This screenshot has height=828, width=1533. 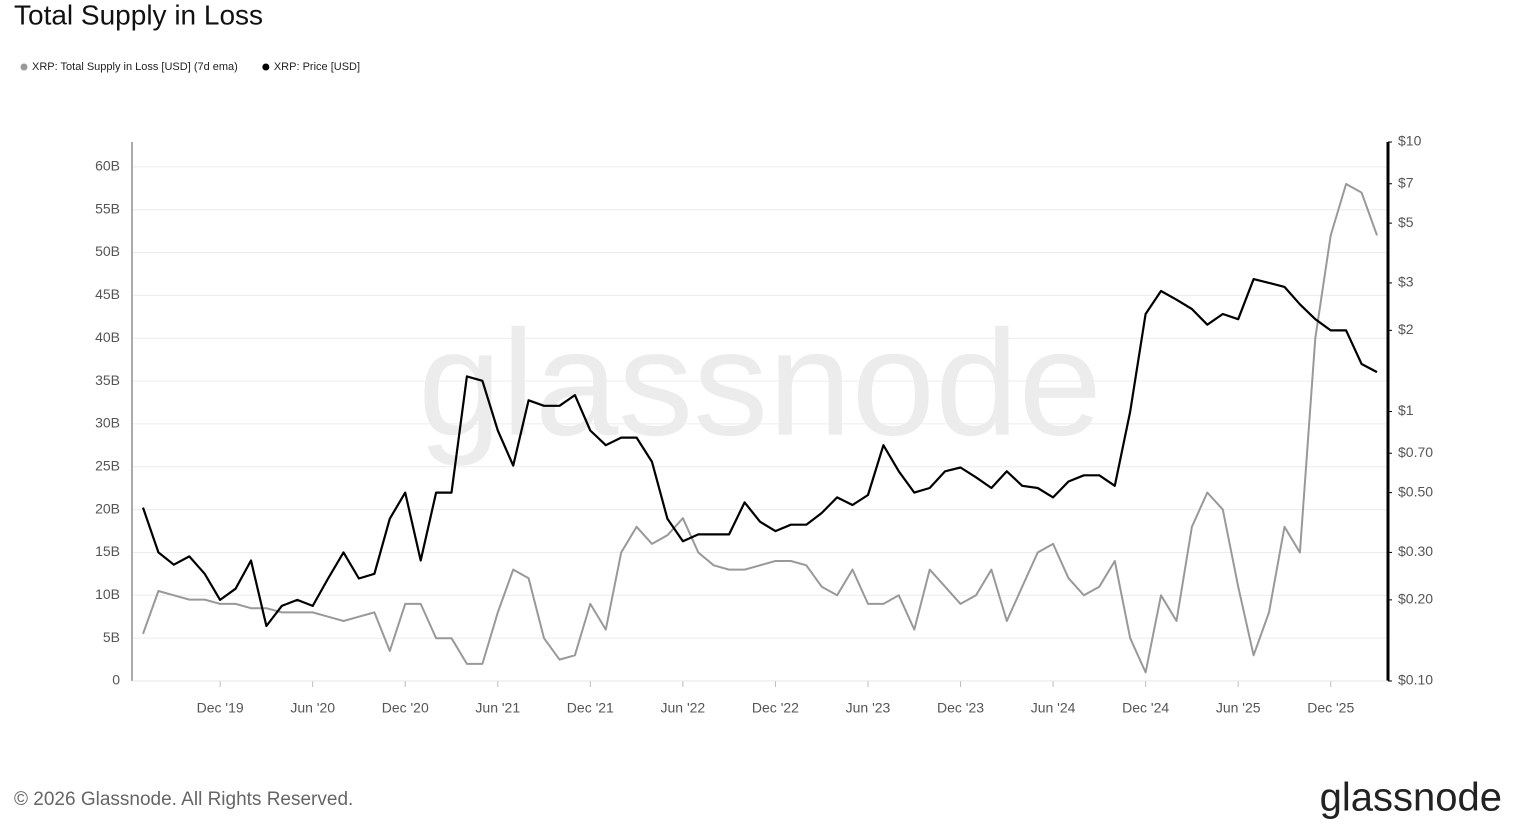 I want to click on y2-tick-label: $1, so click(x=1406, y=410).